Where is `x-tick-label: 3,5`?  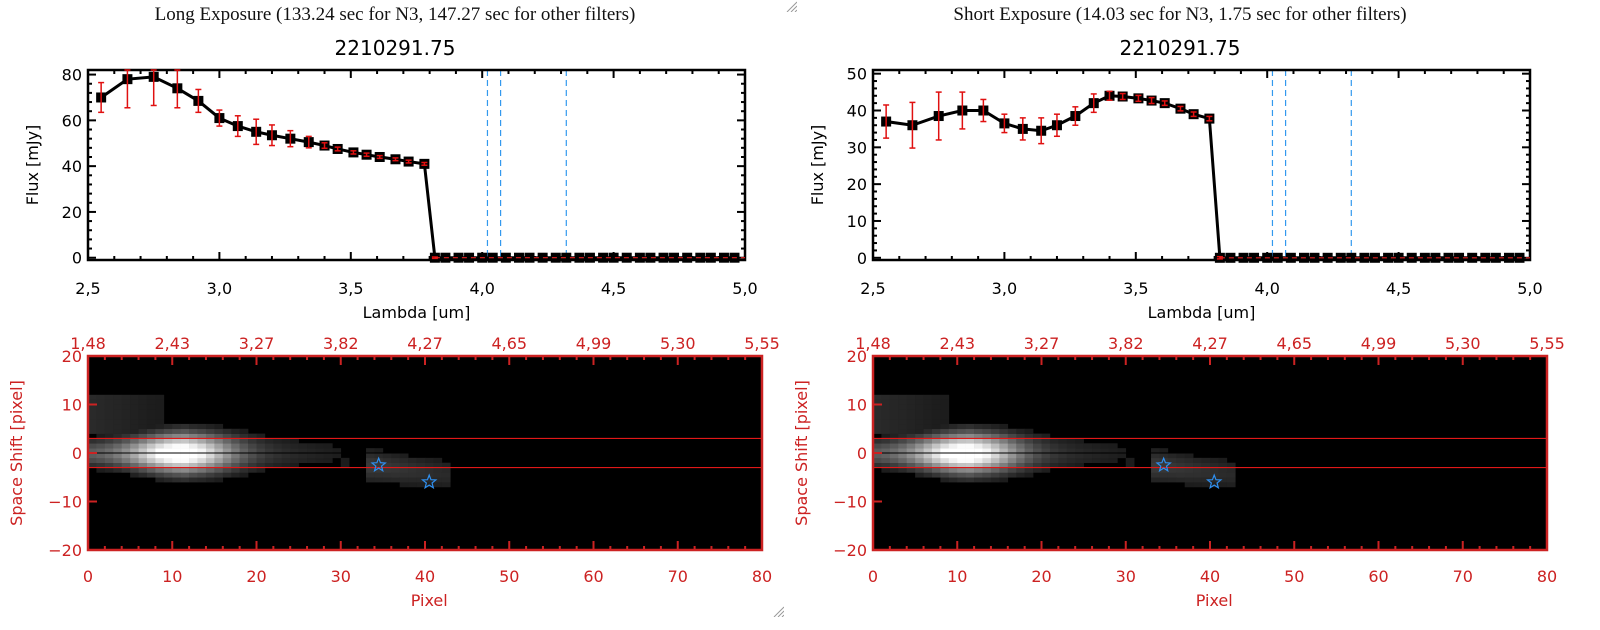
x-tick-label: 3,5 is located at coordinates (1135, 288).